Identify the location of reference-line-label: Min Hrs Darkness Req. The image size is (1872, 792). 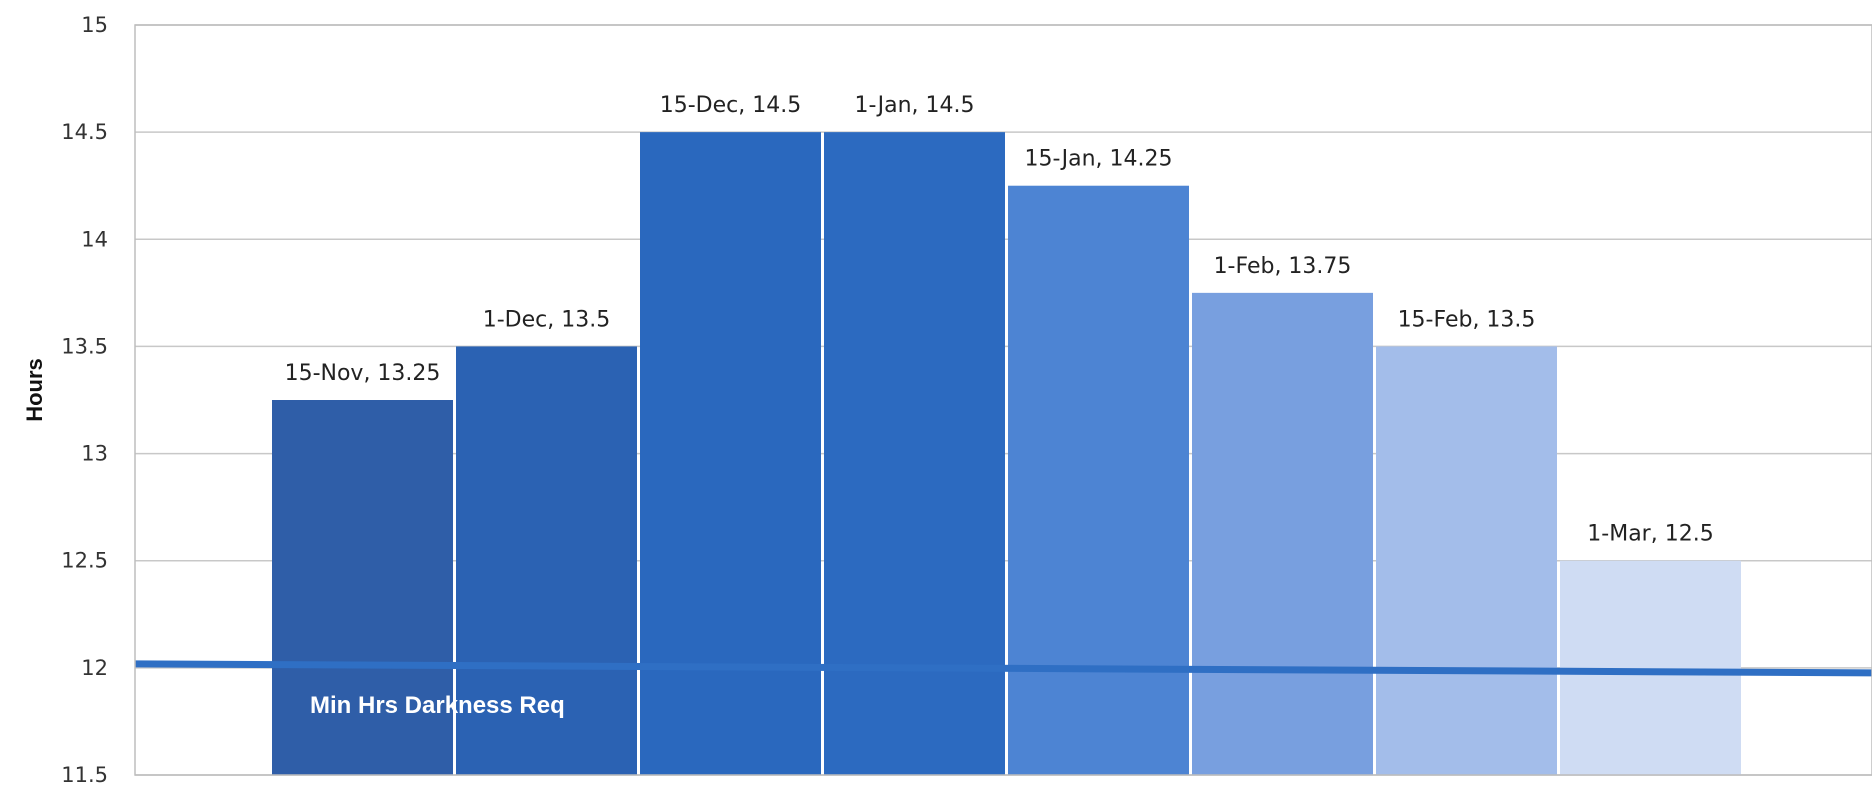
(437, 705).